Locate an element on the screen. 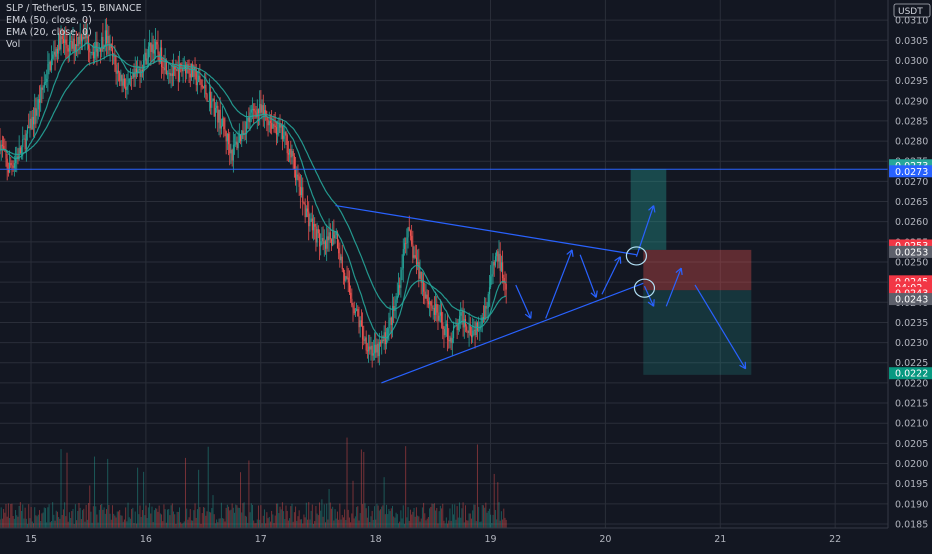 The height and width of the screenshot is (554, 932). volume-legend: Vol is located at coordinates (74, 45).